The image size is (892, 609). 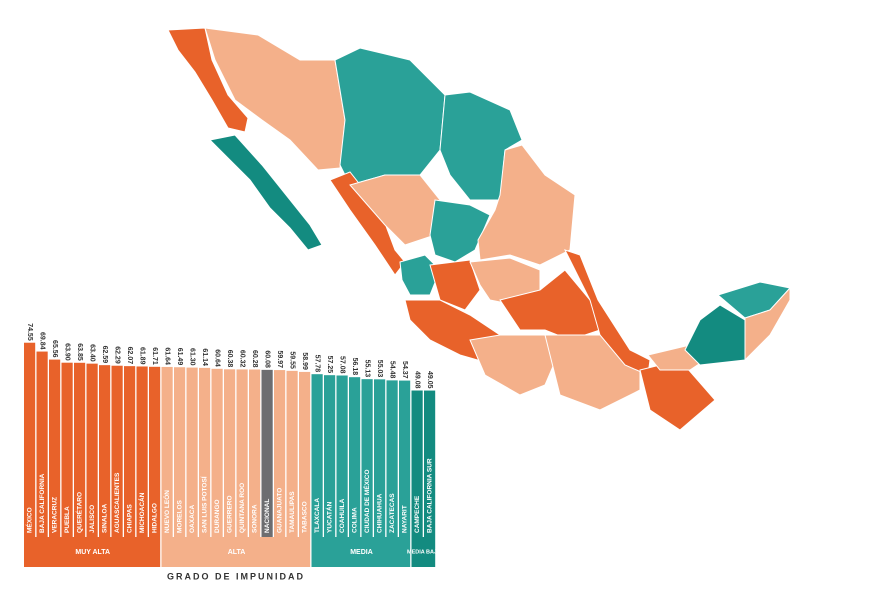 What do you see at coordinates (42, 503) in the screenshot?
I see `category-label: BAJA CALIFORNIA` at bounding box center [42, 503].